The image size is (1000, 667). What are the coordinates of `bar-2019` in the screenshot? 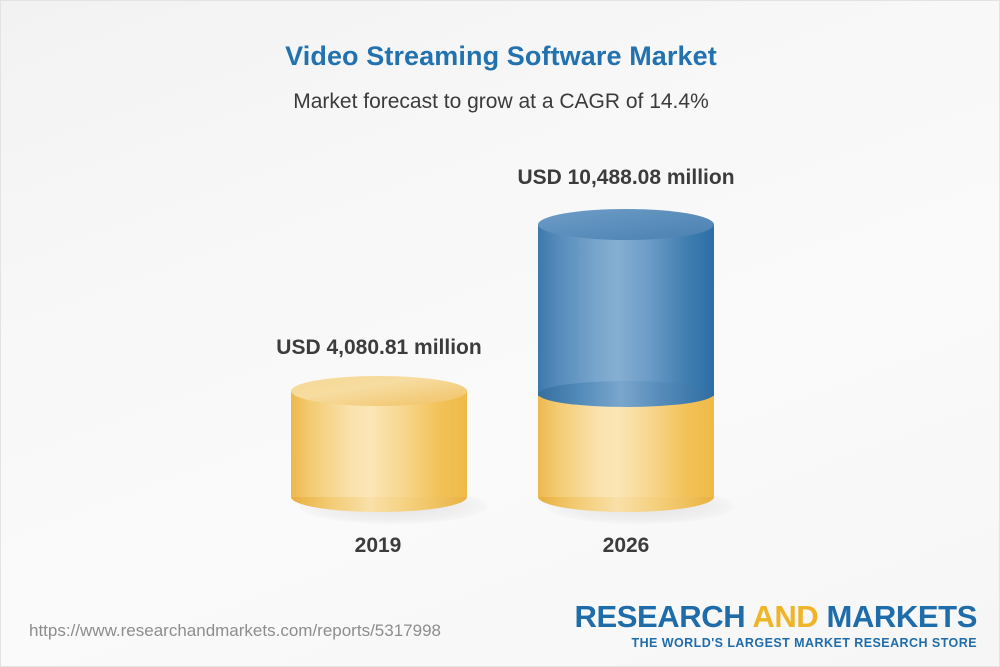 It's located at (379, 444).